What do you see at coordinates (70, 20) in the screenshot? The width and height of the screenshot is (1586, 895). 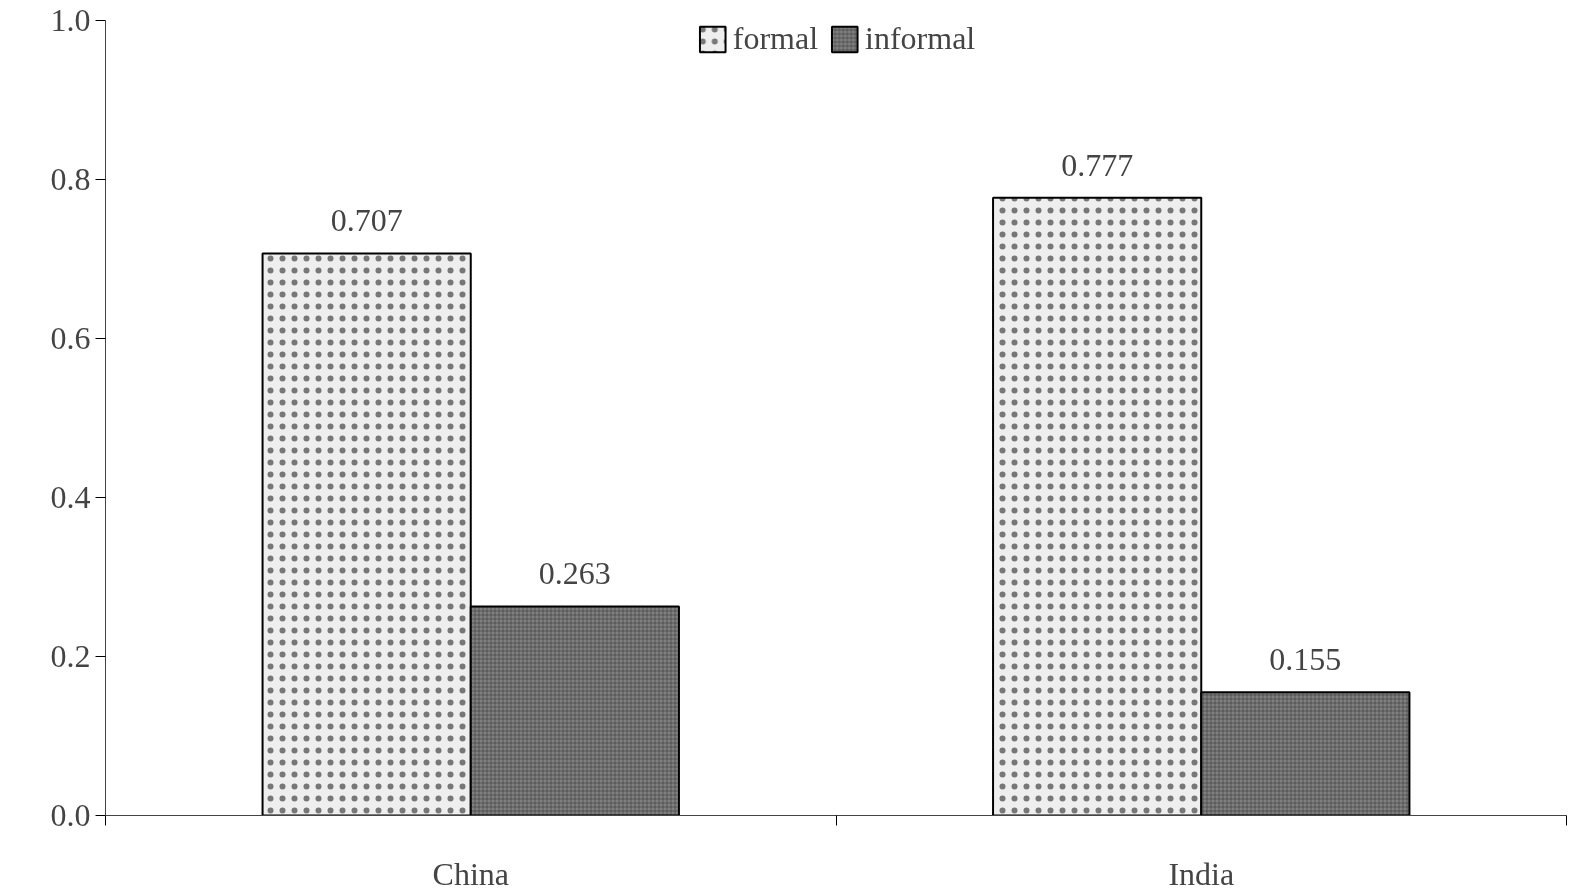 I see `y-tick-label: 1.0` at bounding box center [70, 20].